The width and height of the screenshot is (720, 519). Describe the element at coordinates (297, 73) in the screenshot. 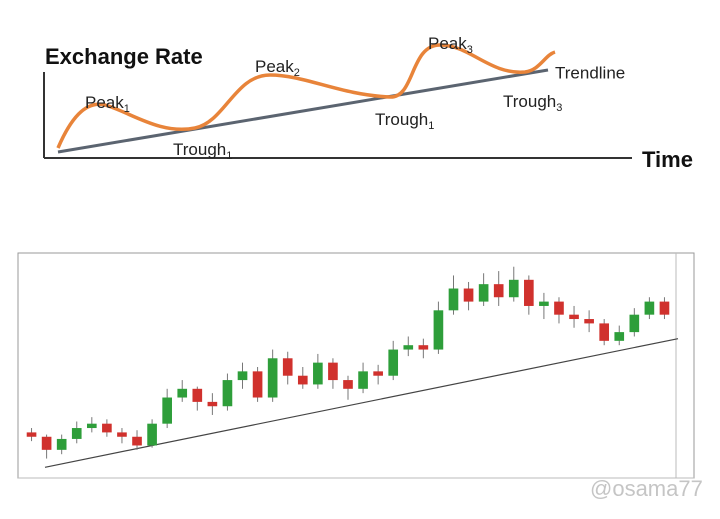

I see `point-subscript: 2` at that location.